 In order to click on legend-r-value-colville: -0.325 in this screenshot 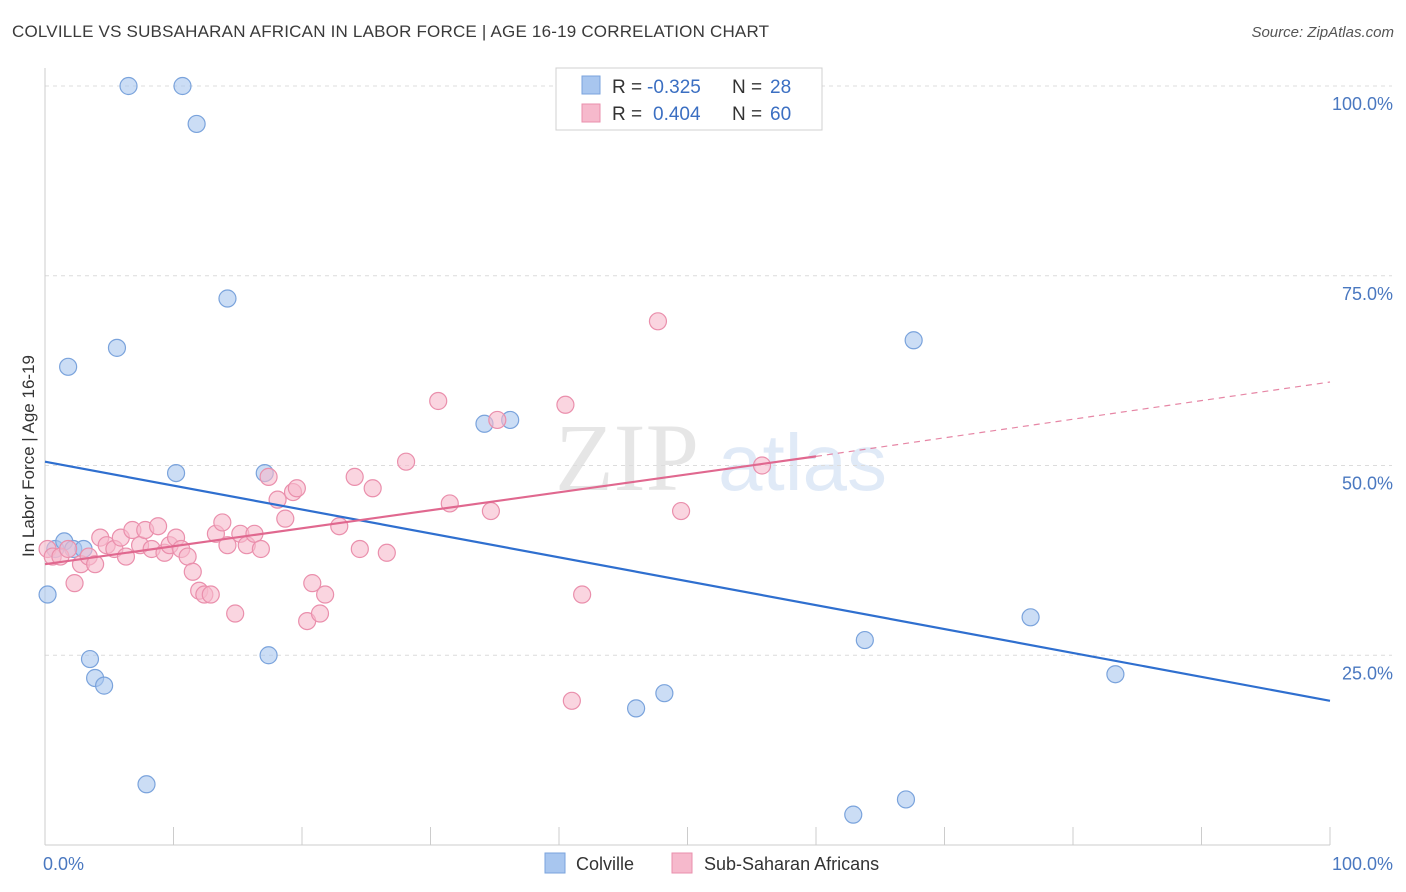, I will do `click(674, 87)`.